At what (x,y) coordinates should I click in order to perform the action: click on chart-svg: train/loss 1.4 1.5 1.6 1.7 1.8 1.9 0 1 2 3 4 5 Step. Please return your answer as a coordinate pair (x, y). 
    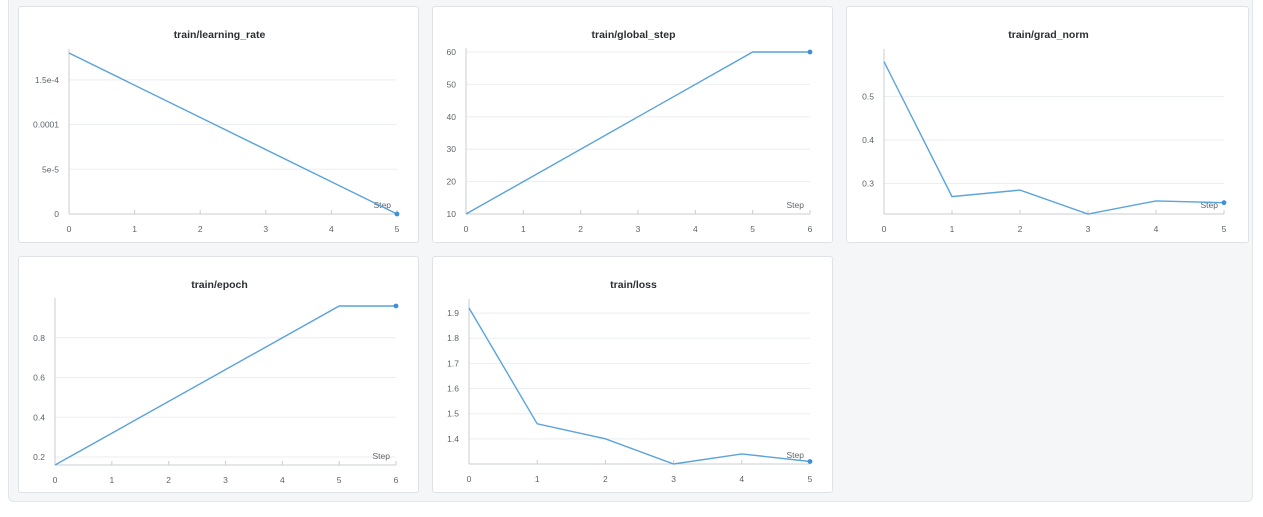
    Looking at the image, I should click on (630, 381).